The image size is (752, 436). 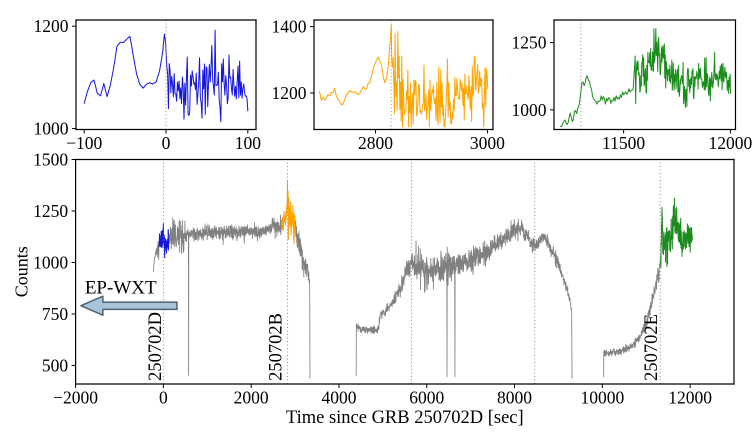 What do you see at coordinates (338, 398) in the screenshot?
I see `svg-text: 4000` at bounding box center [338, 398].